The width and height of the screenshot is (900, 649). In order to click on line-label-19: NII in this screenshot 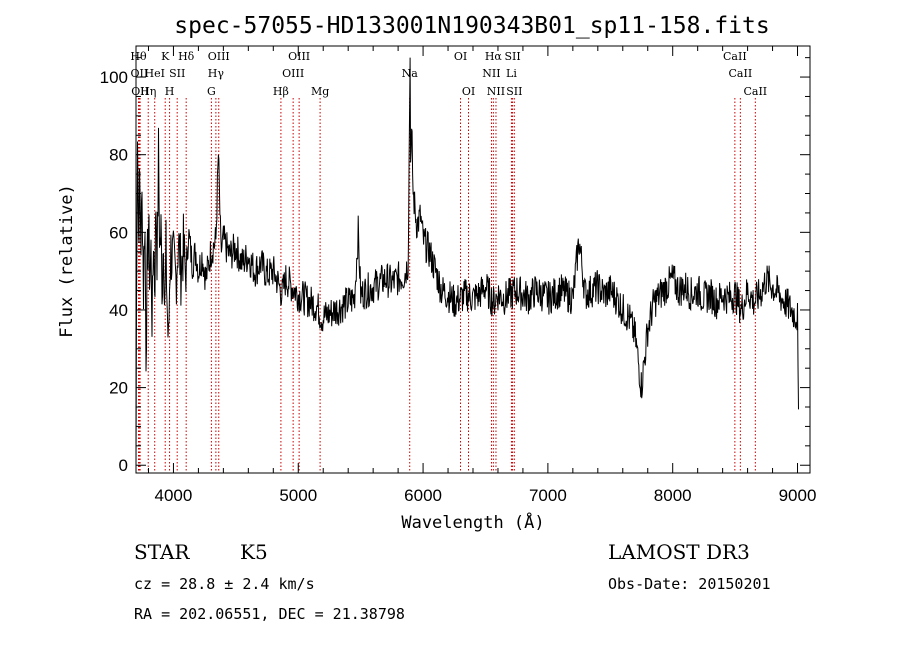, I will do `click(491, 73)`.